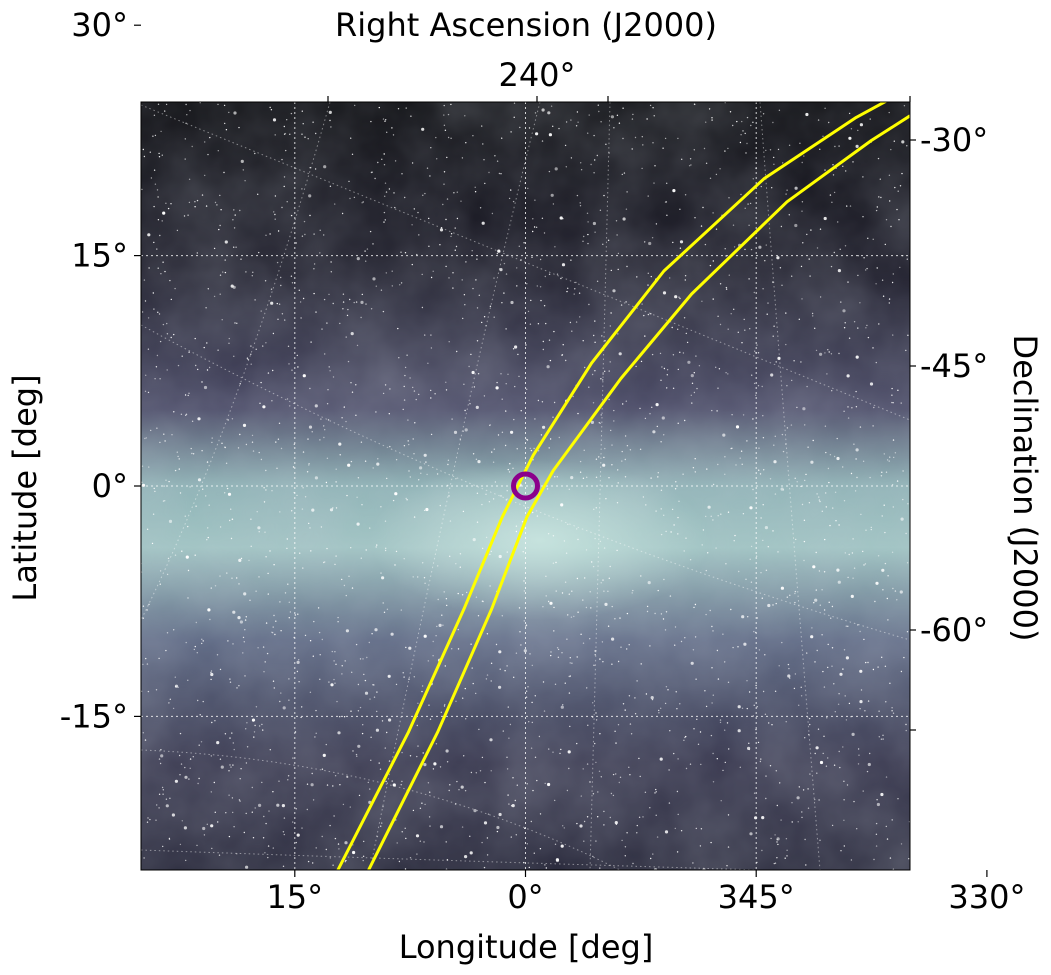 The width and height of the screenshot is (1051, 975). Describe the element at coordinates (294, 897) in the screenshot. I see `x-tick-label: 15°` at that location.